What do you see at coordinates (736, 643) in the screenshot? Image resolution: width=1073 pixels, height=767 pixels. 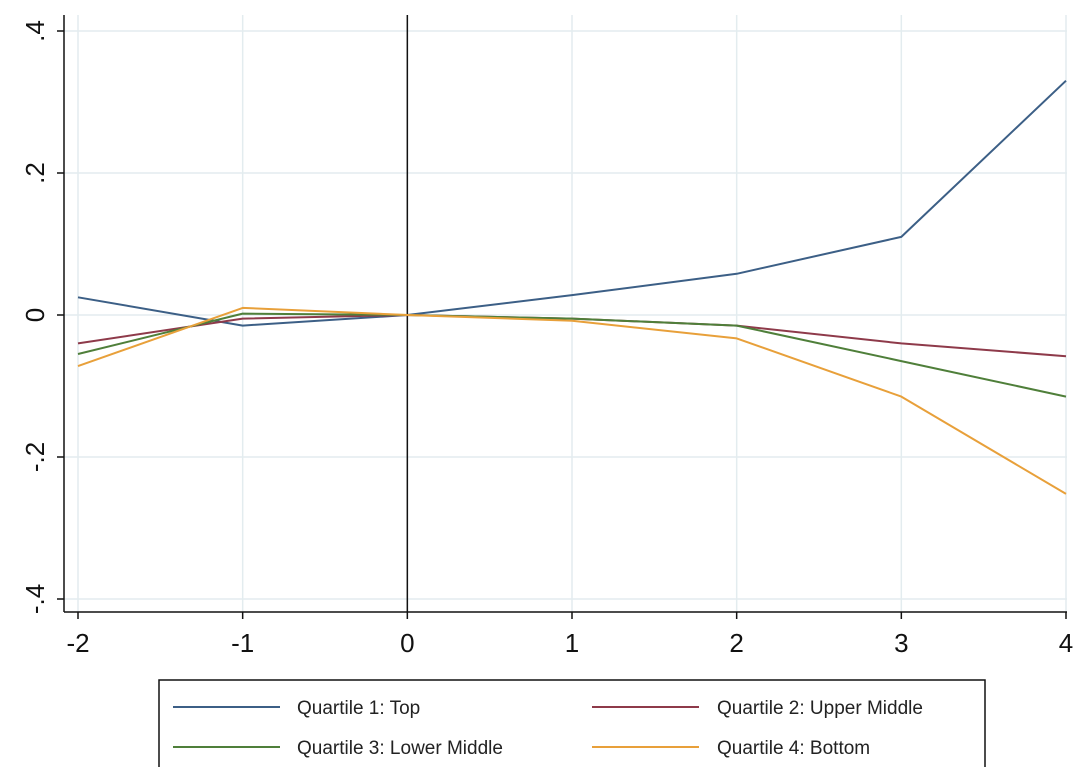 I see `x-tick-label: 2` at bounding box center [736, 643].